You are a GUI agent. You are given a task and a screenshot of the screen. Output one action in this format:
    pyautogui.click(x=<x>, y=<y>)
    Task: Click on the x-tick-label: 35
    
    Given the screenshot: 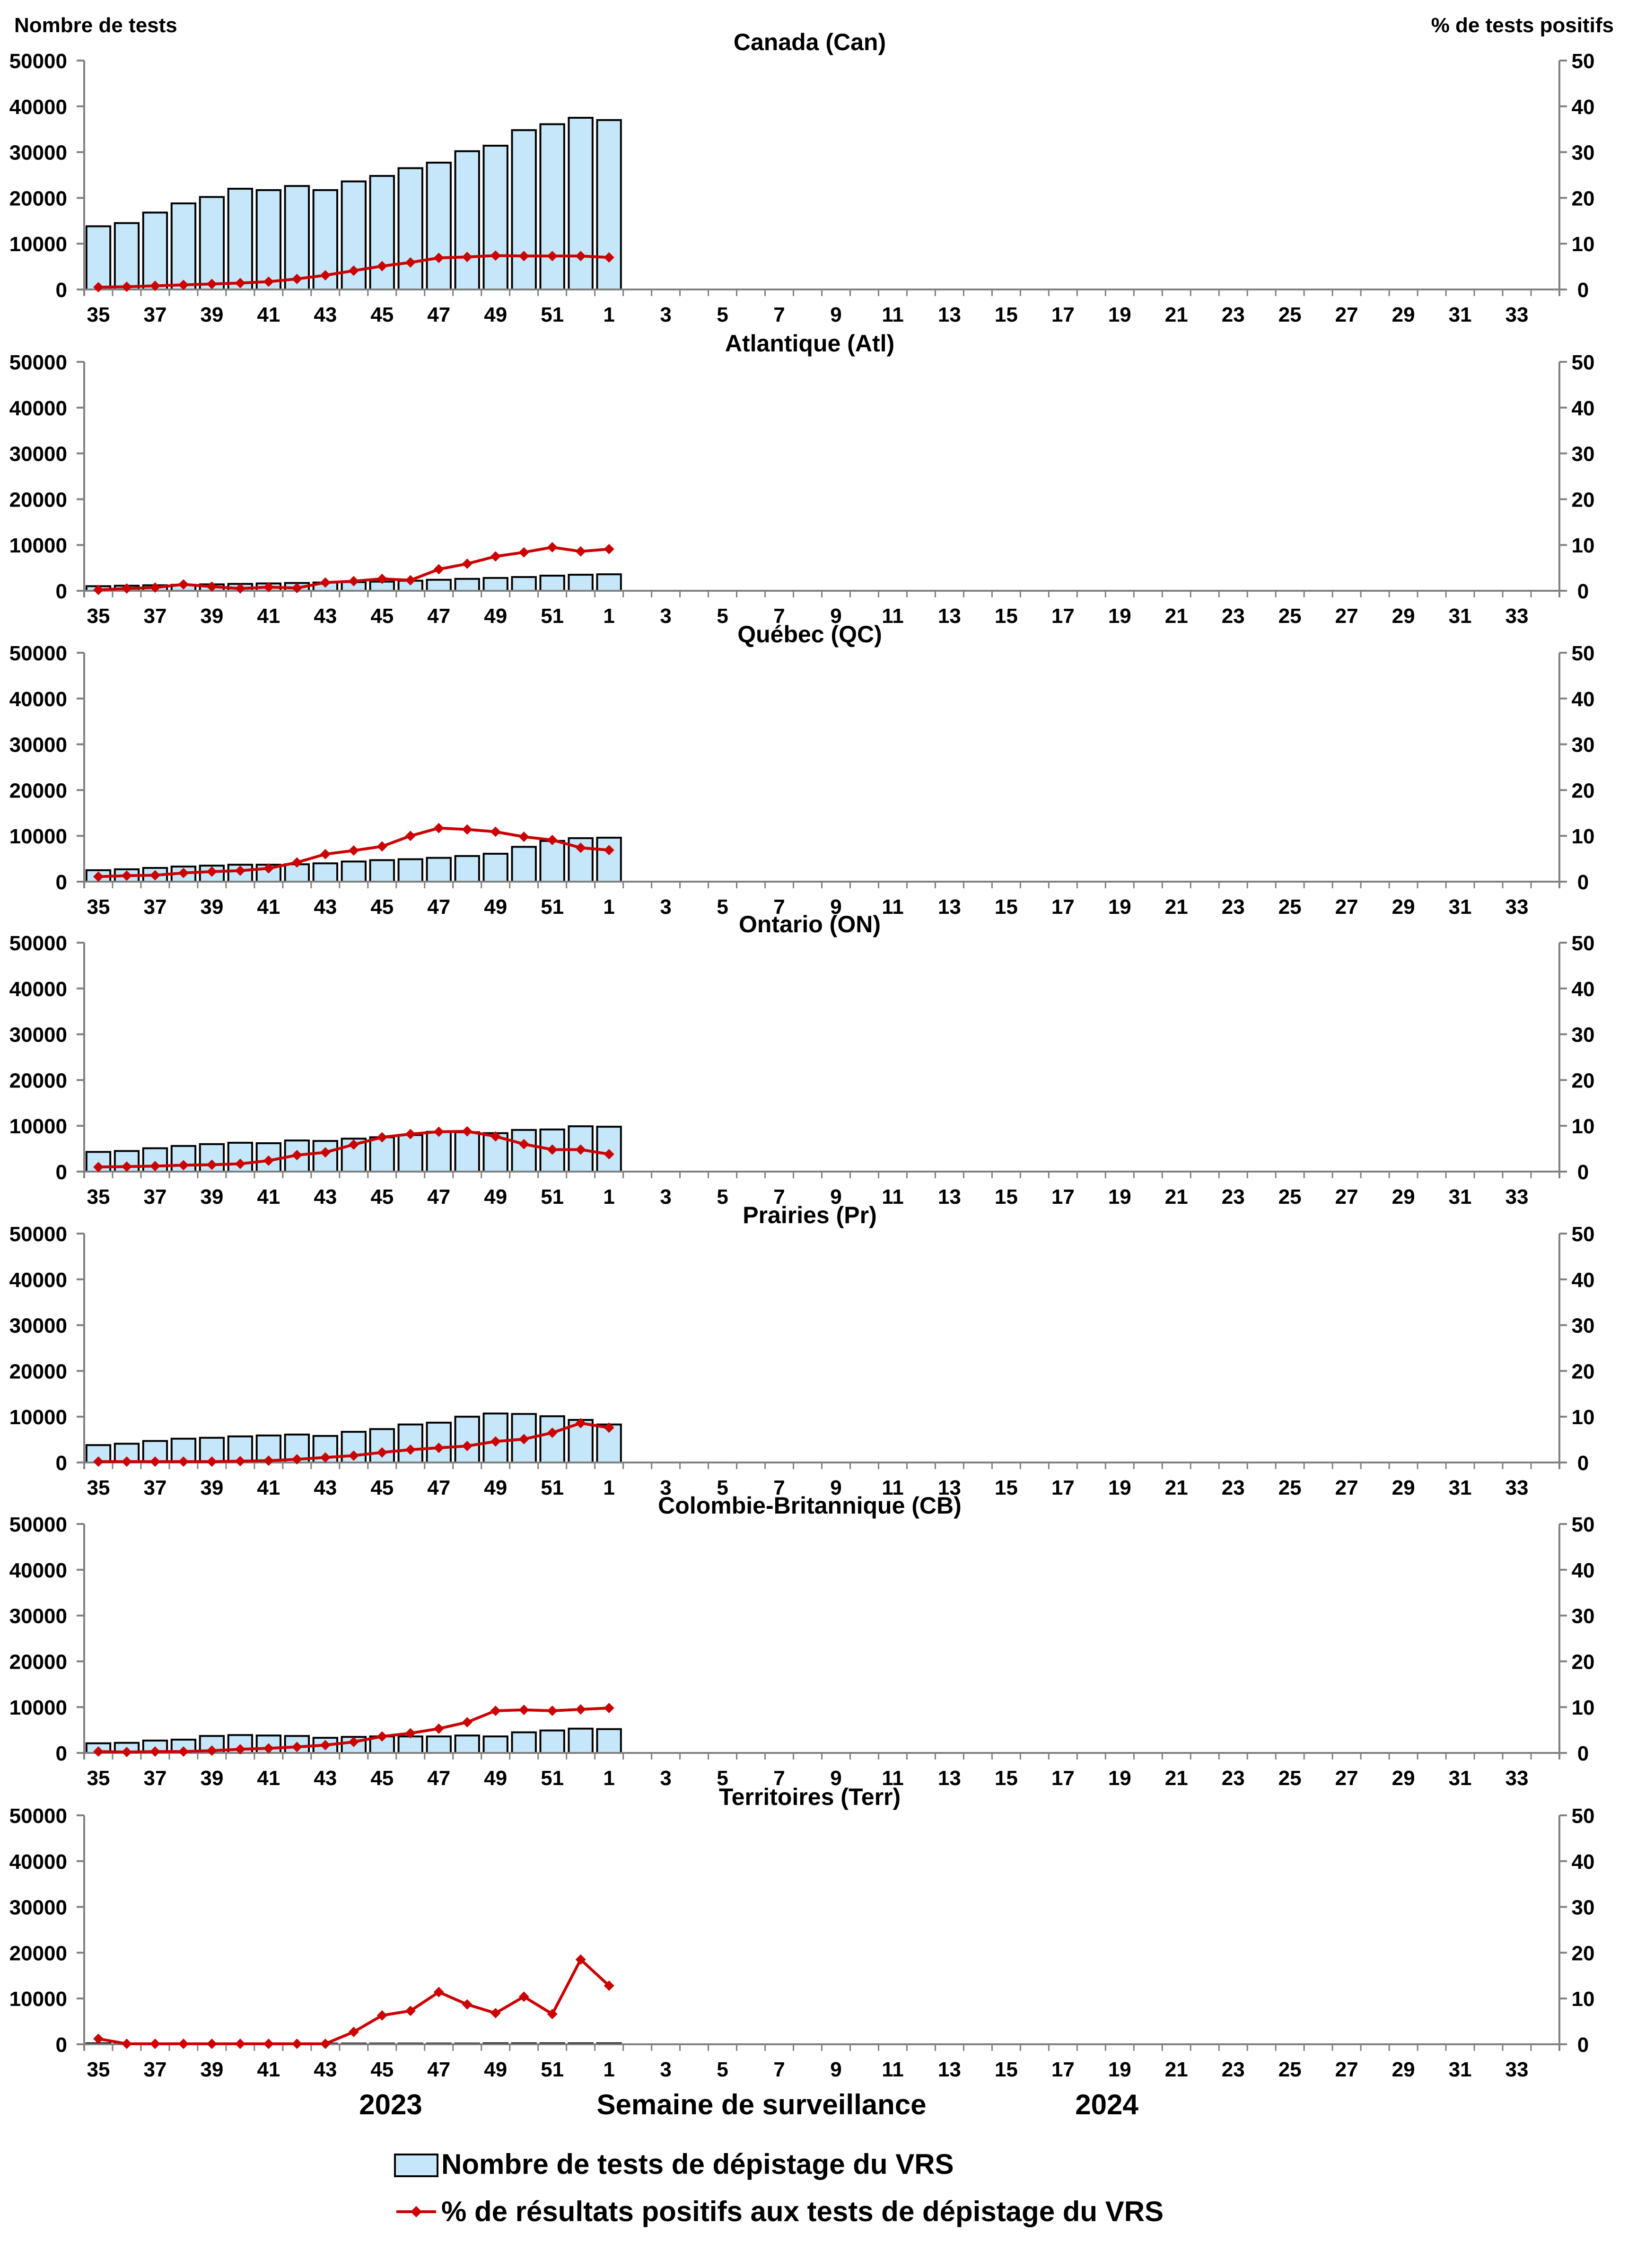 What is the action you would take?
    pyautogui.click(x=98, y=616)
    